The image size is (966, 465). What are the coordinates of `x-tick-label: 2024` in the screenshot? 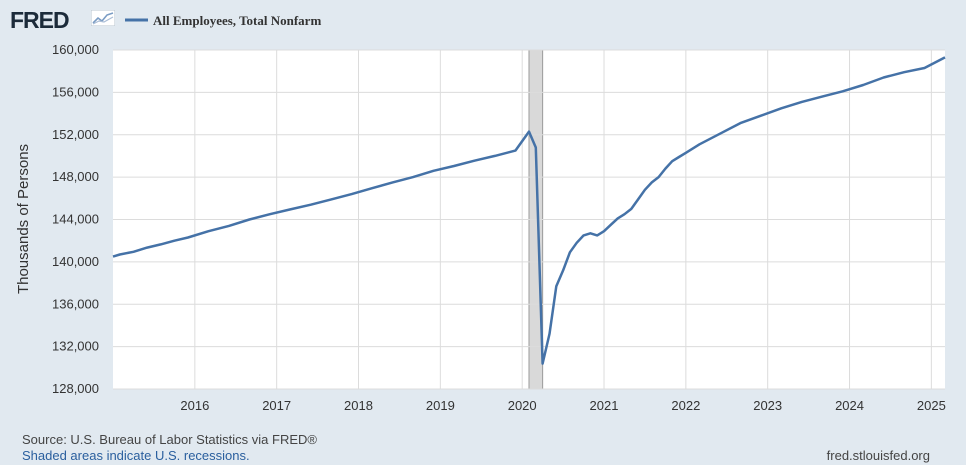 It's located at (849, 405).